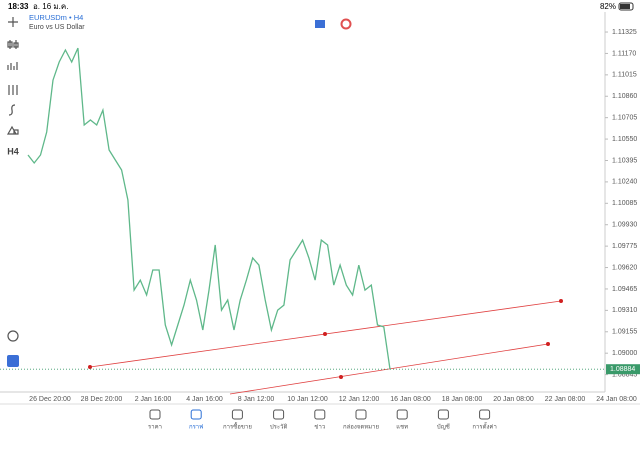 The width and height of the screenshot is (640, 452). I want to click on status-date: อ. 16 ม.ค., so click(50, 6).